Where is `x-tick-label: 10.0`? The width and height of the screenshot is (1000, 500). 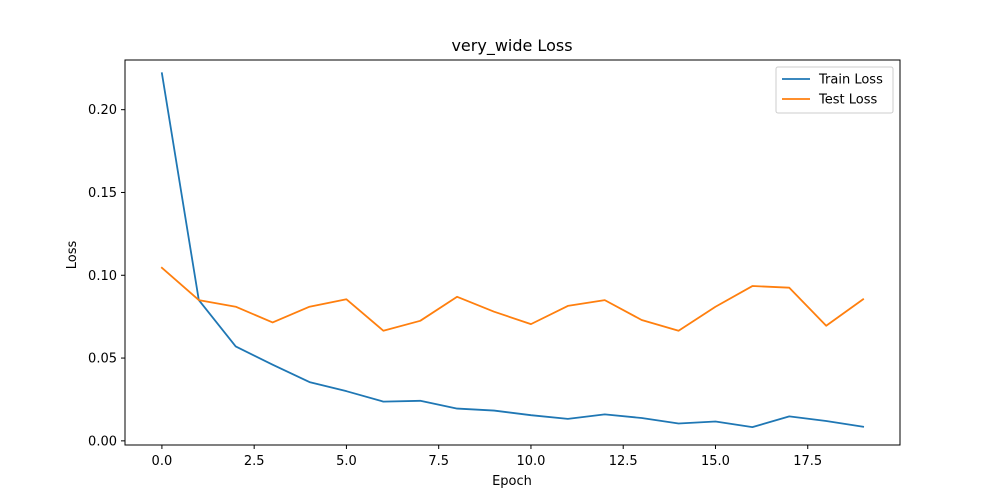
x-tick-label: 10.0 is located at coordinates (530, 461).